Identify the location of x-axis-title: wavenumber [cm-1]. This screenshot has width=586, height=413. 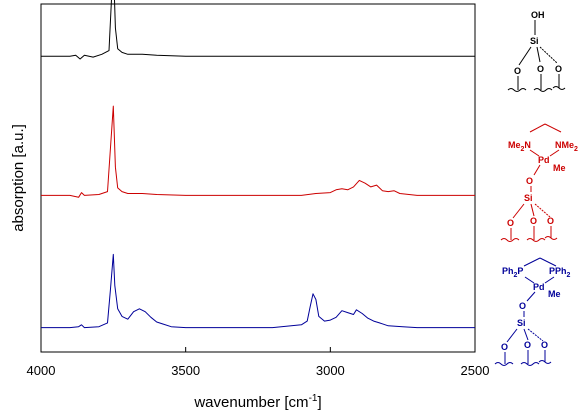
(257, 402).